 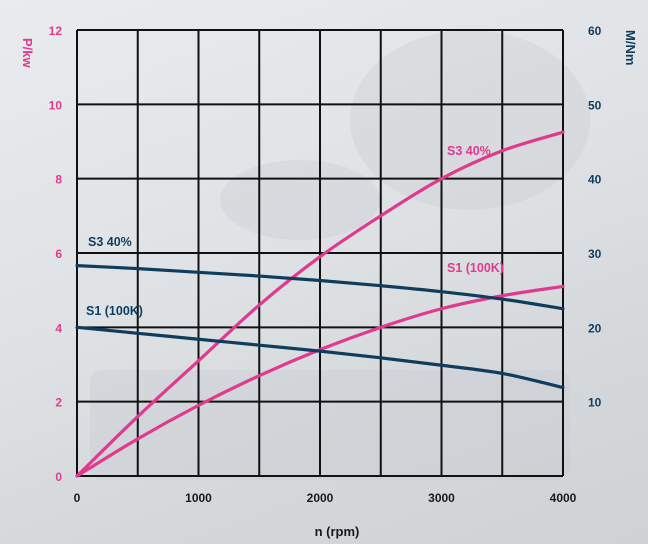 I want to click on y-left-tick-label: 12, so click(x=56, y=31).